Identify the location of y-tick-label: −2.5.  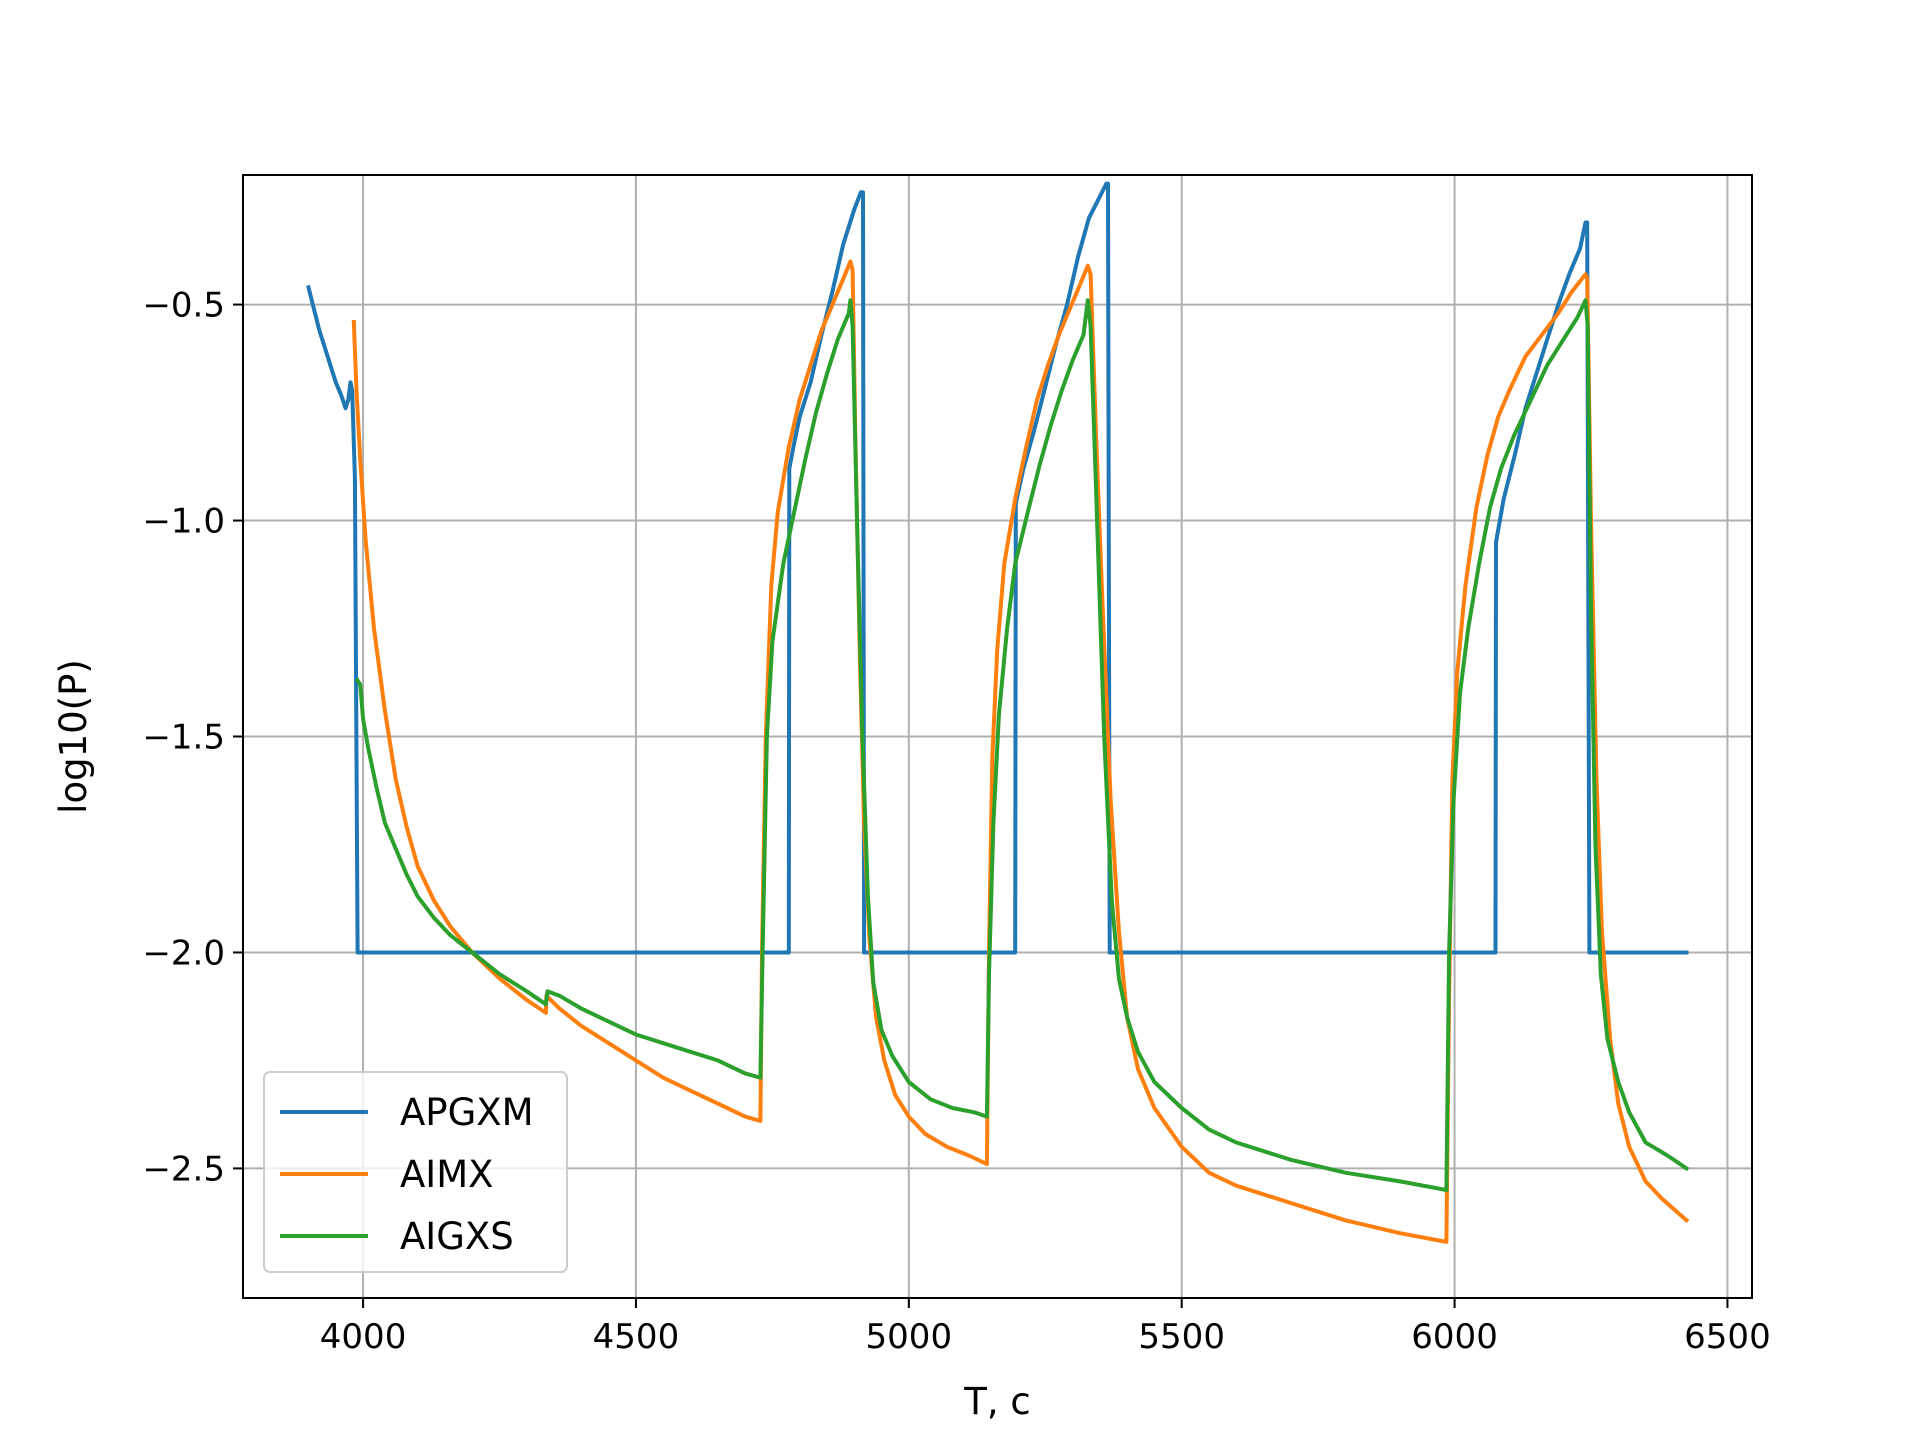
(183, 1169).